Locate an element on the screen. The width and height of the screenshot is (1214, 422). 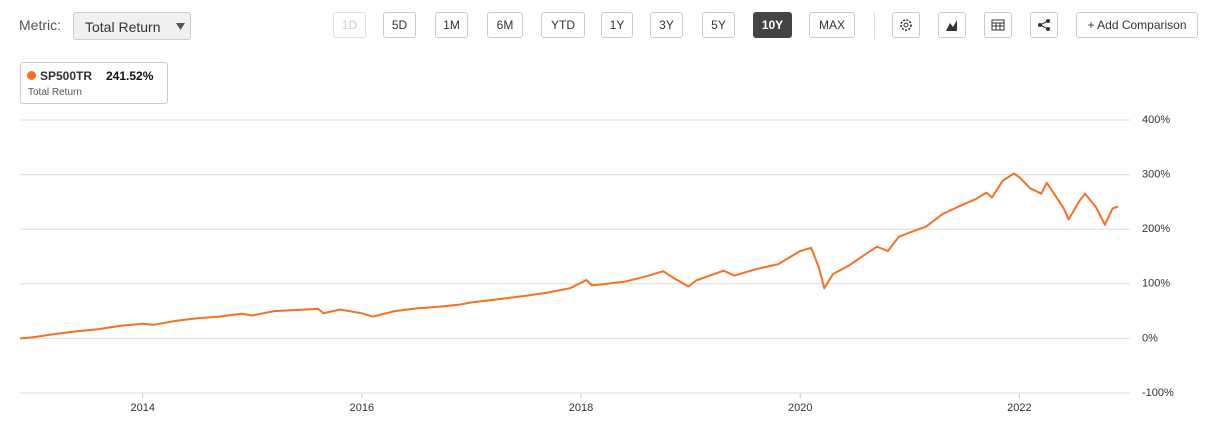
settings-button is located at coordinates (906, 25).